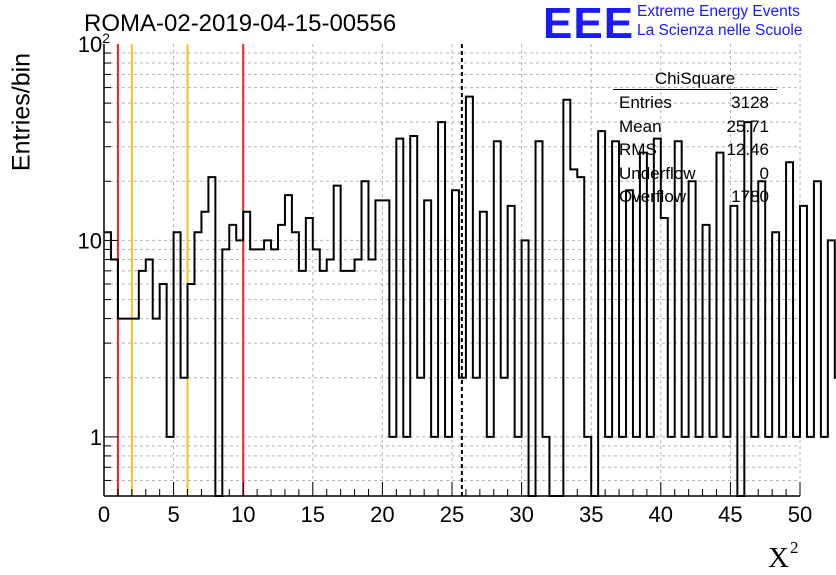  Describe the element at coordinates (695, 197) in the screenshot. I see `stats-row: Overflow 1780` at that location.